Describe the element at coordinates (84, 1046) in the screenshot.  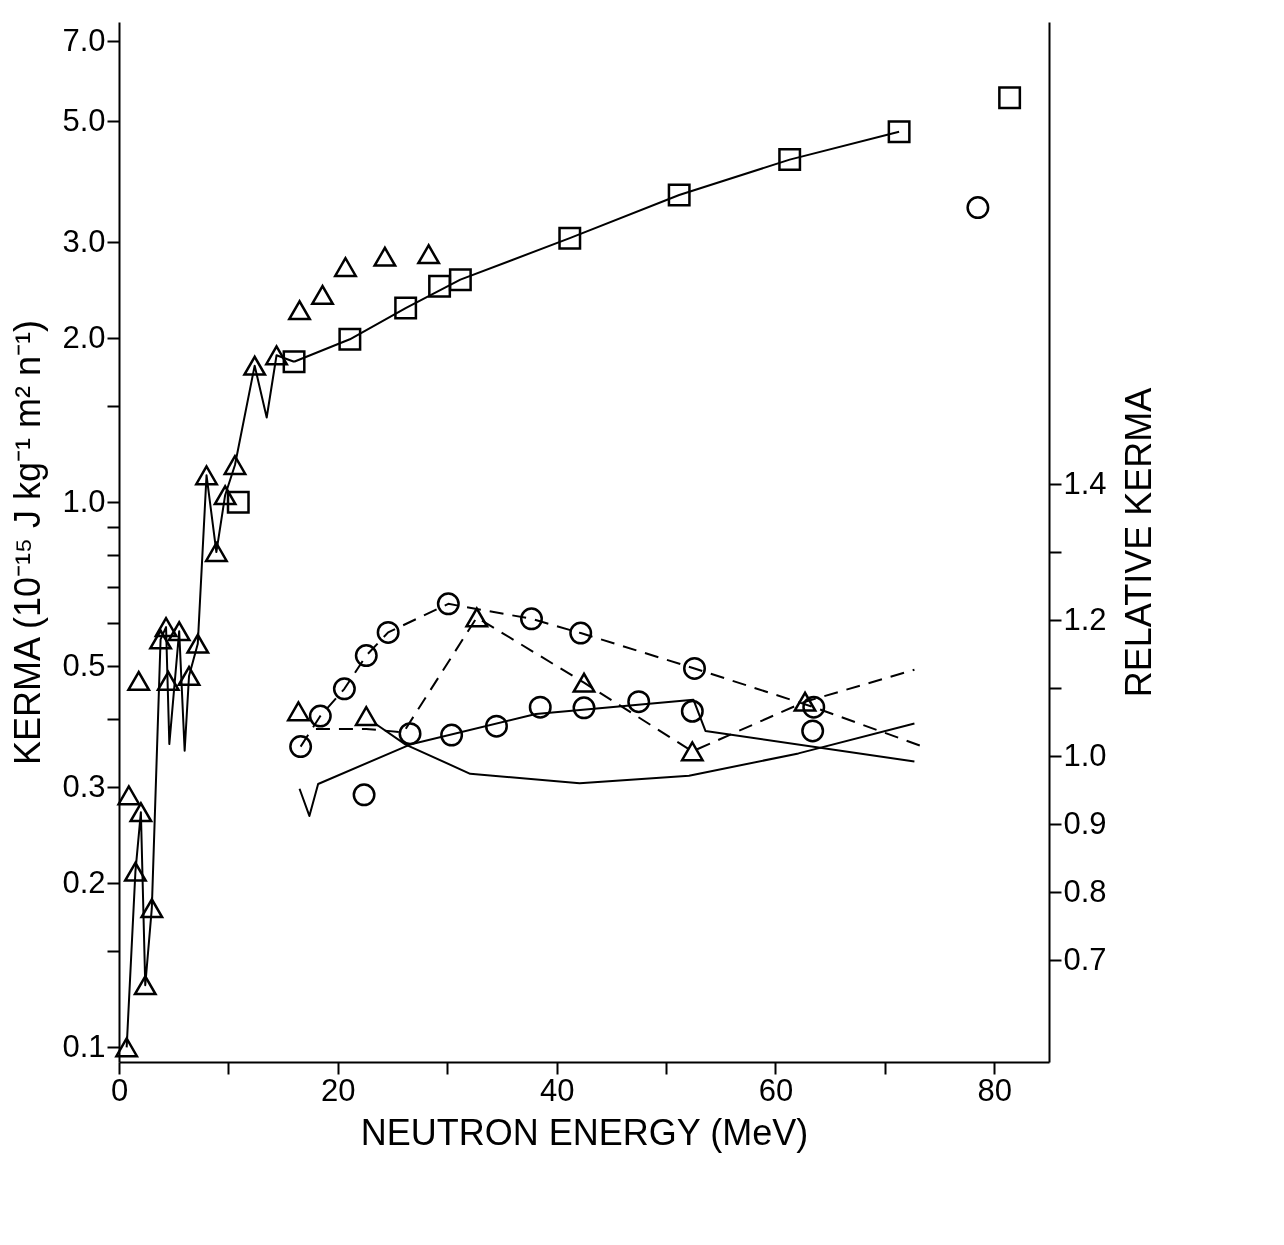
I see `y-tick-label: 0.1` at that location.